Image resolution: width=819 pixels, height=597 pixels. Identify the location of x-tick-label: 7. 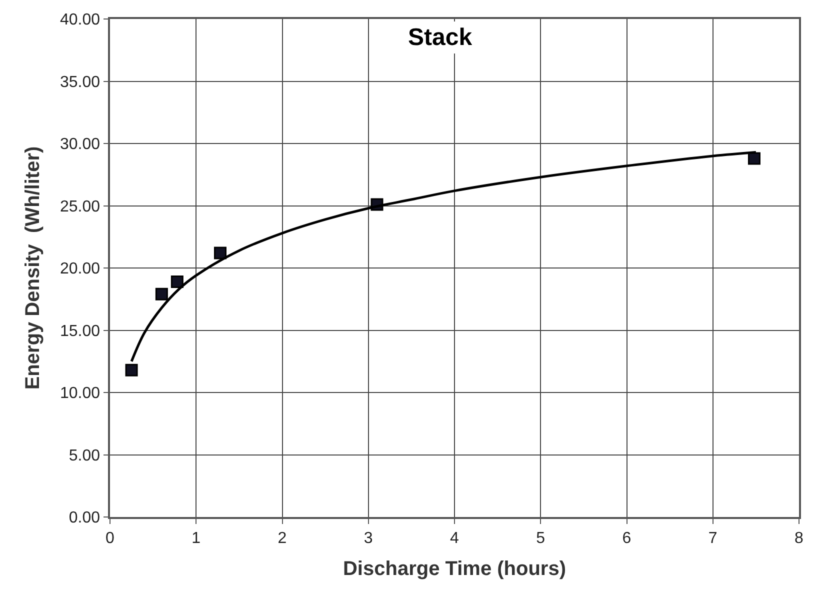
(713, 538).